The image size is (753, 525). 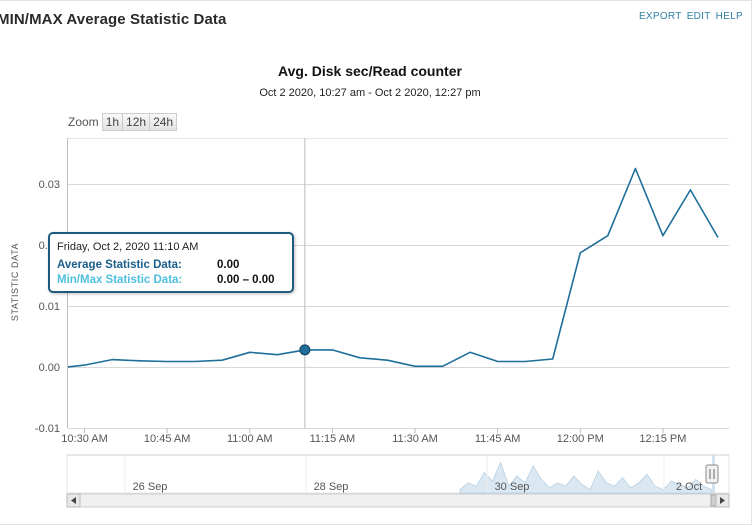 What do you see at coordinates (83, 122) in the screenshot?
I see `zoom-label: Zoom` at bounding box center [83, 122].